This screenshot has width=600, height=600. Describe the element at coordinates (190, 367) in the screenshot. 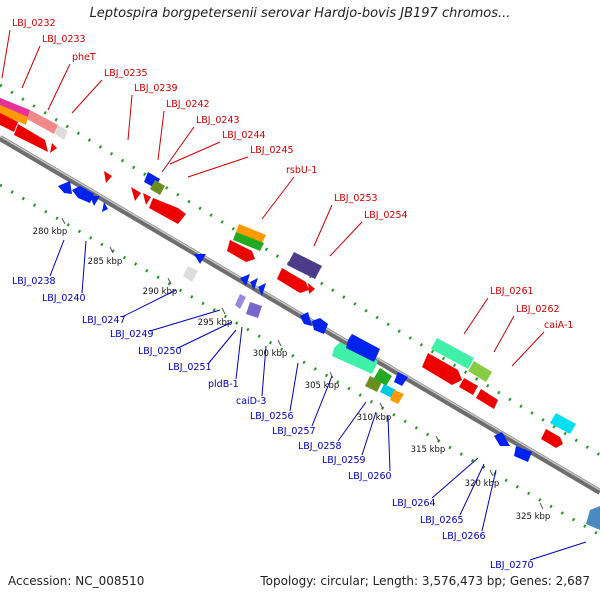

I see `gene-label: LBJ_0251` at that location.